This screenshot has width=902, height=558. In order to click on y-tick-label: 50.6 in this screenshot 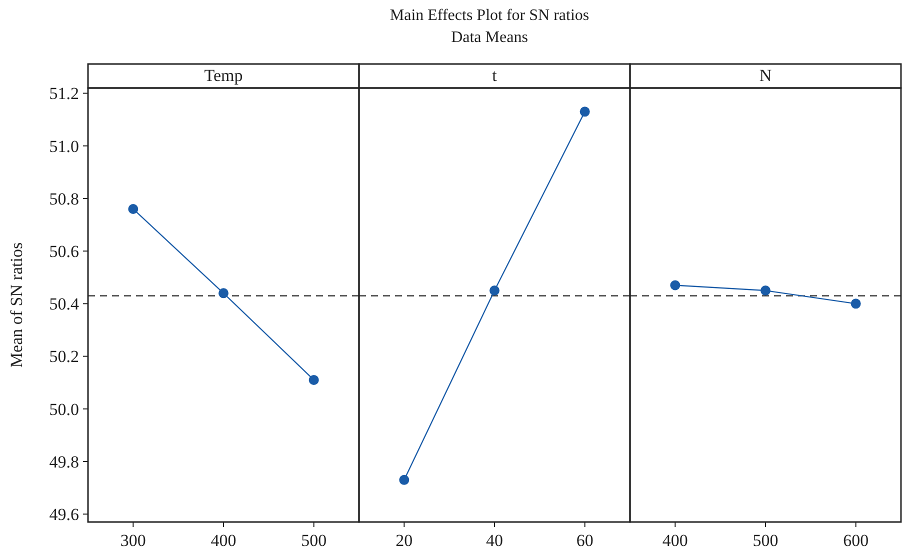, I will do `click(64, 252)`.